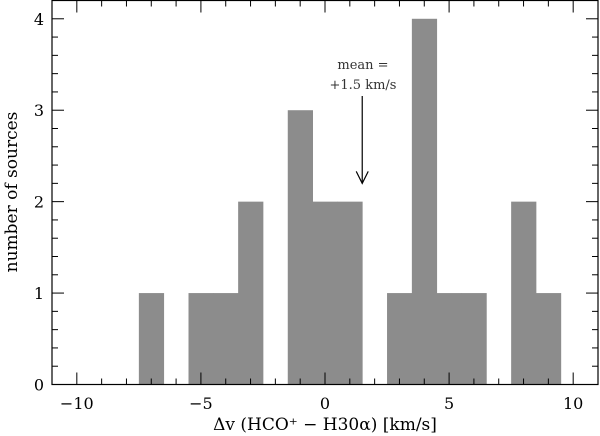 The width and height of the screenshot is (600, 436). What do you see at coordinates (363, 85) in the screenshot?
I see `annotation-line-2: +1.5 km/s` at bounding box center [363, 85].